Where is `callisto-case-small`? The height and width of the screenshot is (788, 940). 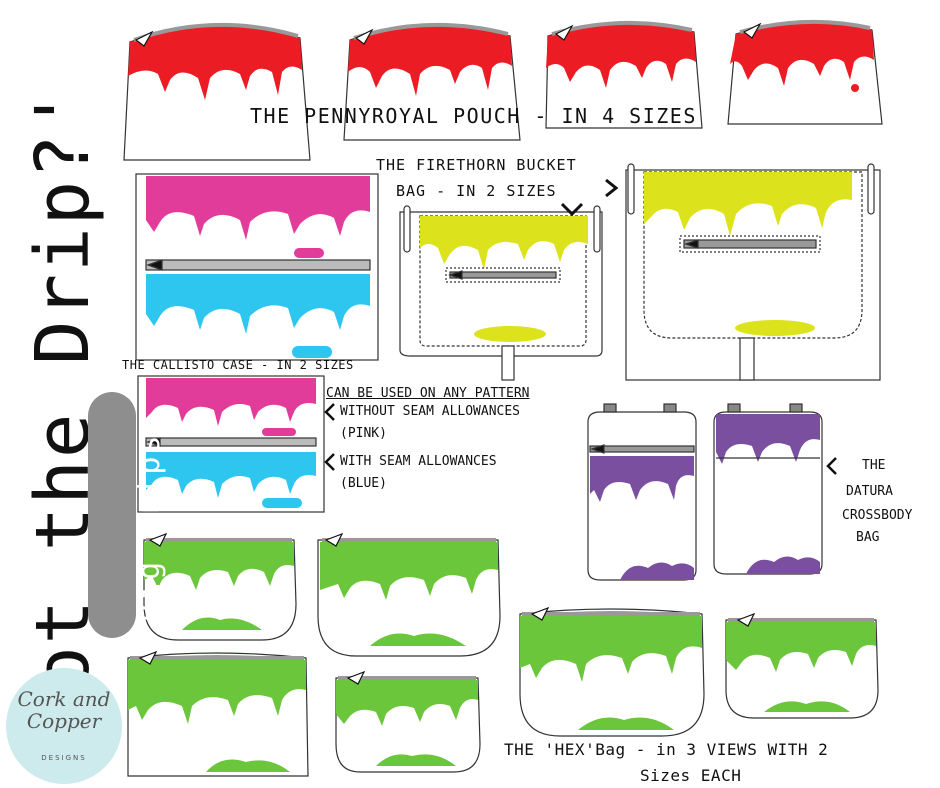 callisto-case-small is located at coordinates (231, 444).